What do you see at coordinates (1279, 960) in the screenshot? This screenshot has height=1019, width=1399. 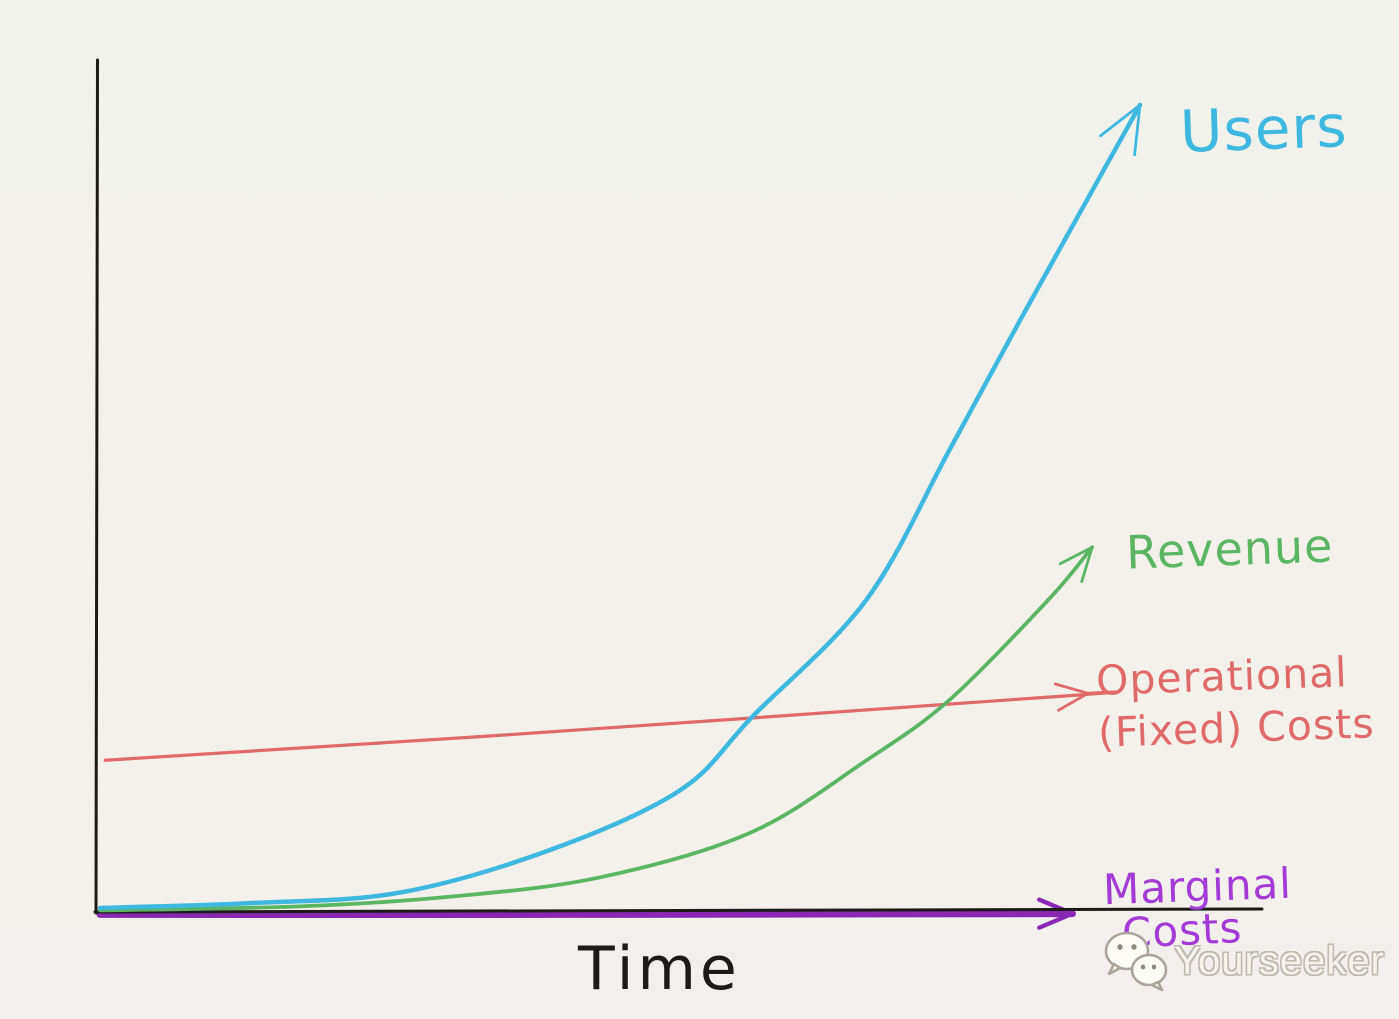 I see `watermark-text: Yourseeker` at bounding box center [1279, 960].